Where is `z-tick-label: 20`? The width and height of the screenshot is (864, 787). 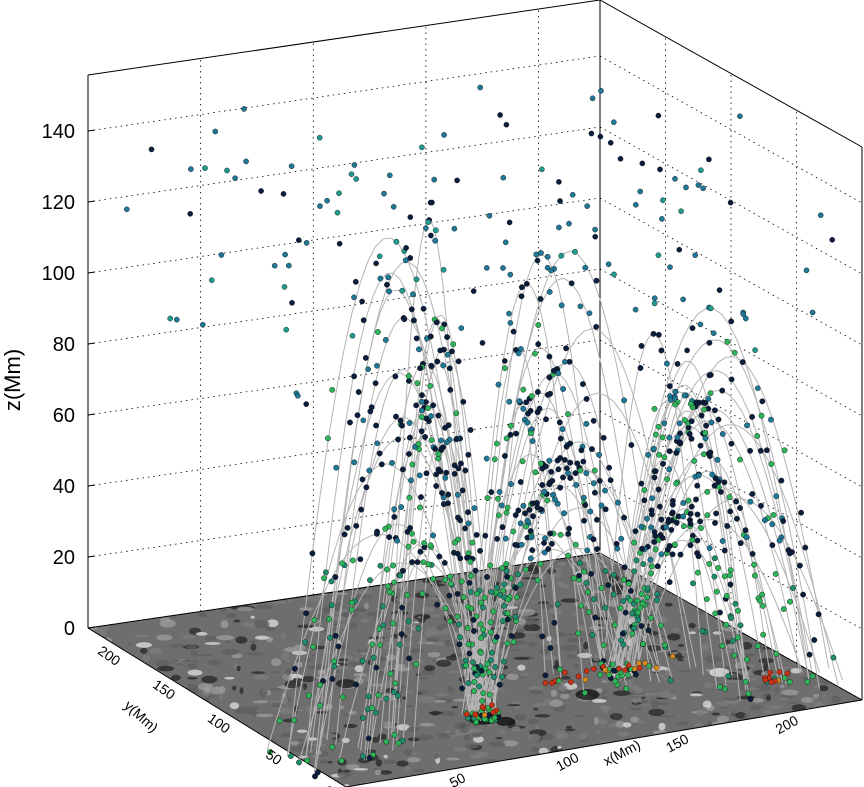
z-tick-label: 20 is located at coordinates (64, 558).